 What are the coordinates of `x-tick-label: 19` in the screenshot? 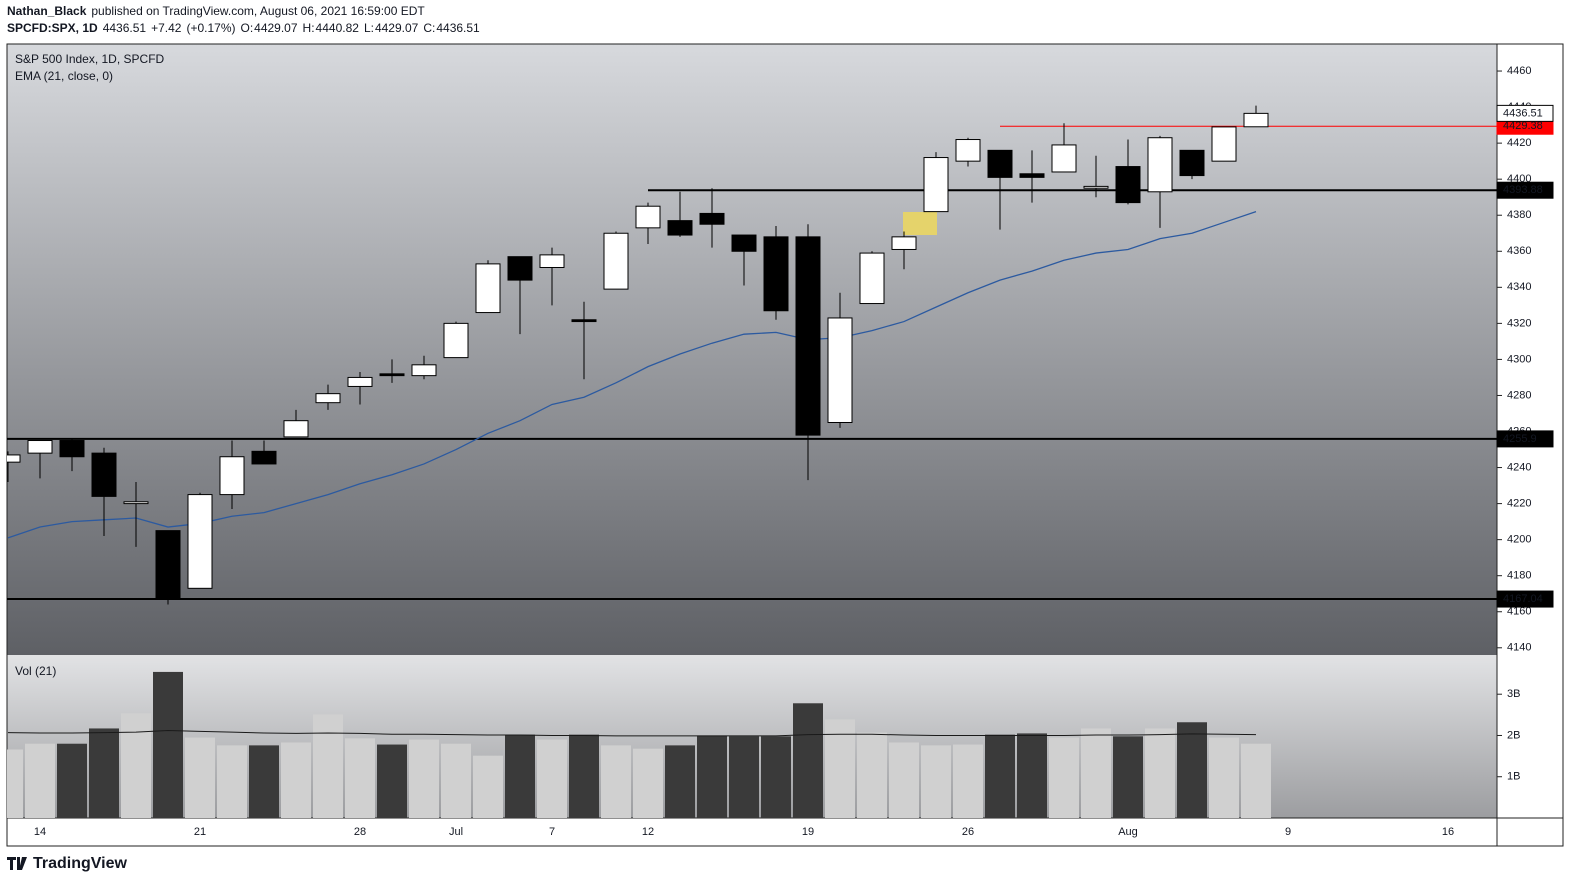 It's located at (808, 832).